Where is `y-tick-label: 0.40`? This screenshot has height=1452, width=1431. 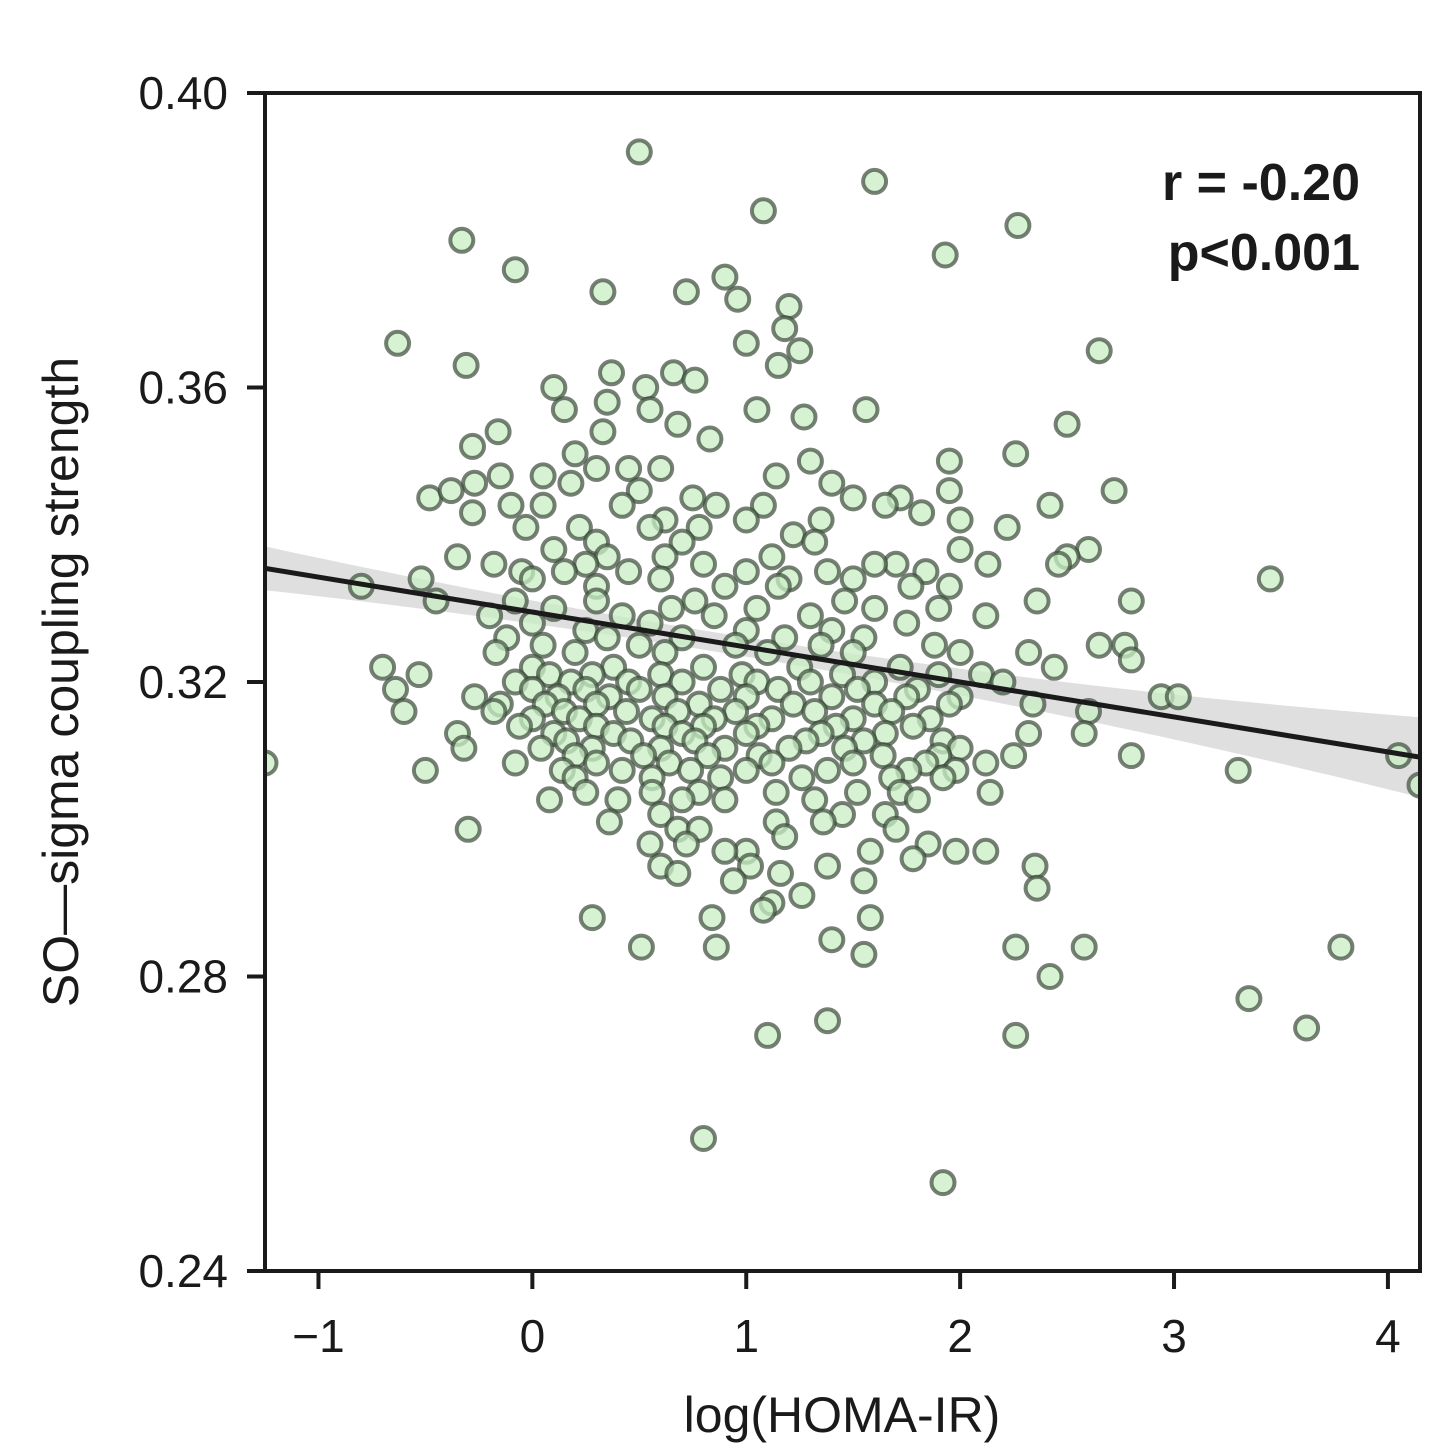 y-tick-label: 0.40 is located at coordinates (183, 93).